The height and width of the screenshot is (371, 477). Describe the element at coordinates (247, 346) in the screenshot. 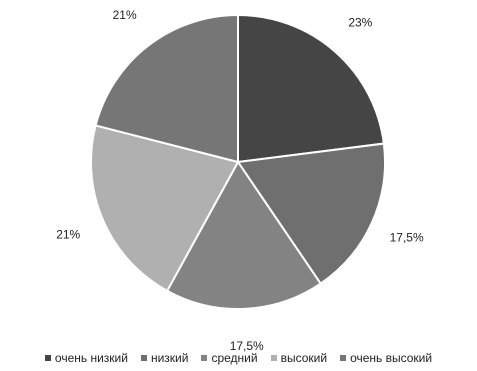

I see `data-label-medium: 17,5%` at that location.